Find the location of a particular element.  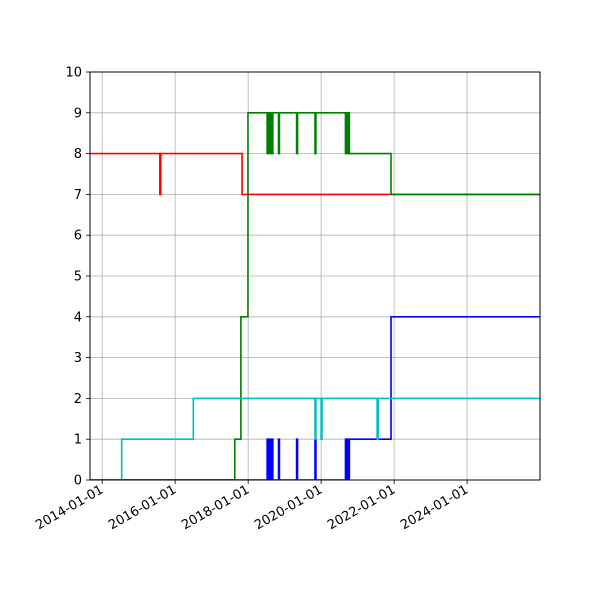

y-tick-label: 1 is located at coordinates (78, 440).